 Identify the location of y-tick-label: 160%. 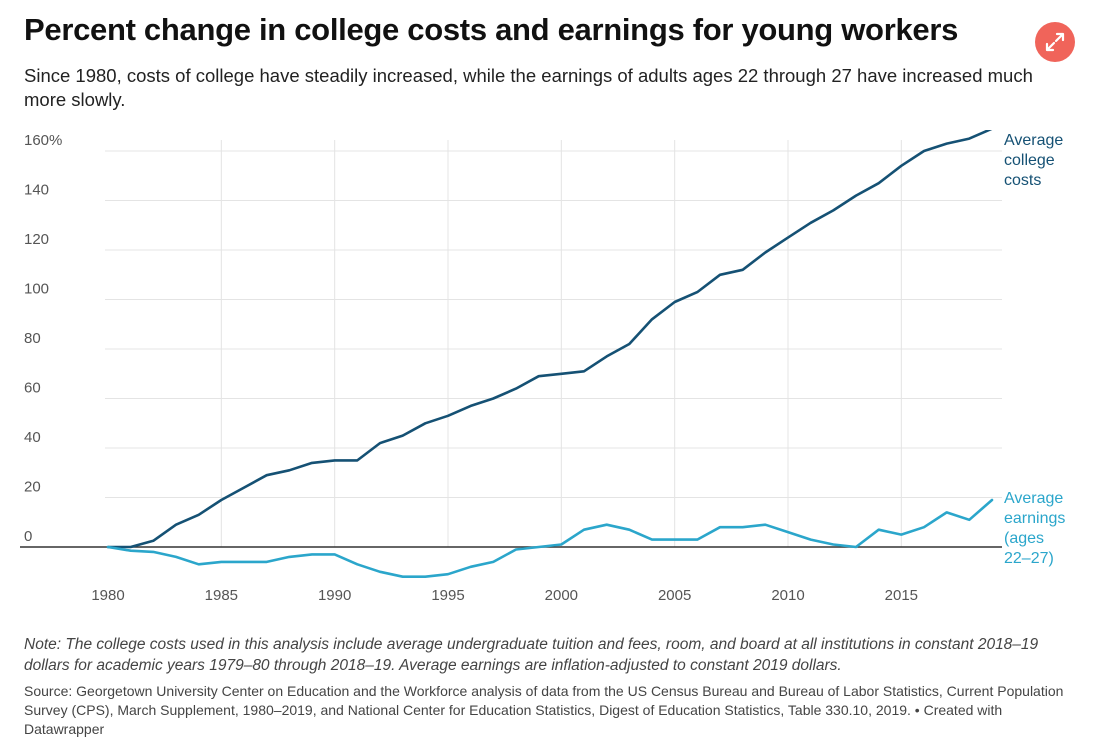
(43, 140).